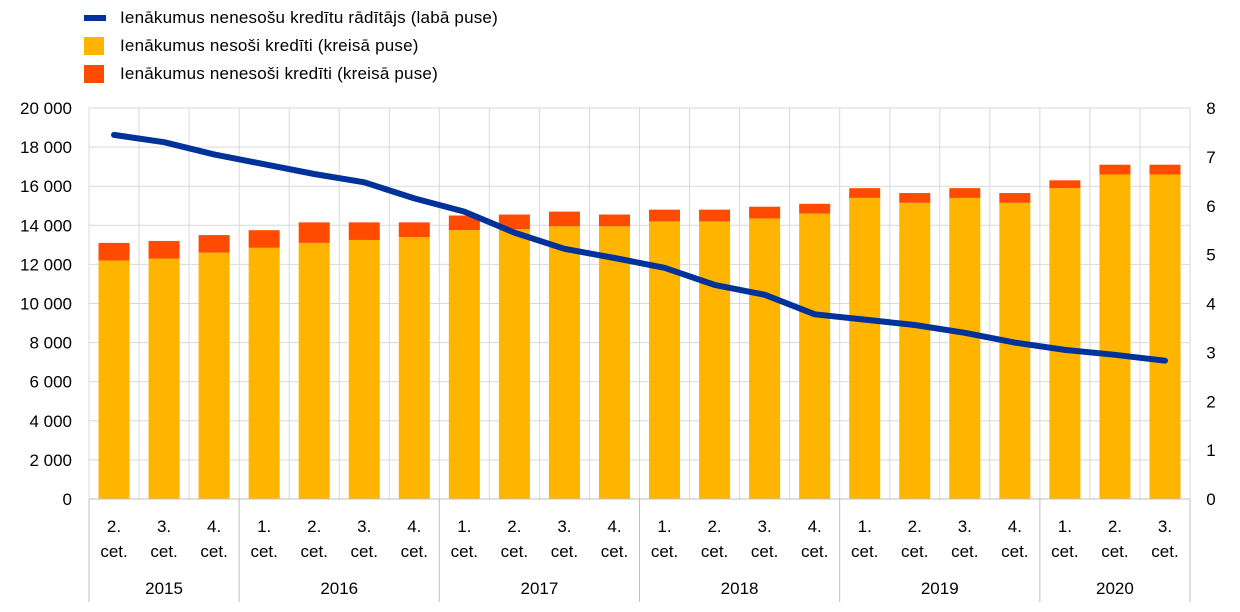 Image resolution: width=1240 pixels, height=612 pixels. I want to click on y-left-tick-label: 18 000, so click(46, 147).